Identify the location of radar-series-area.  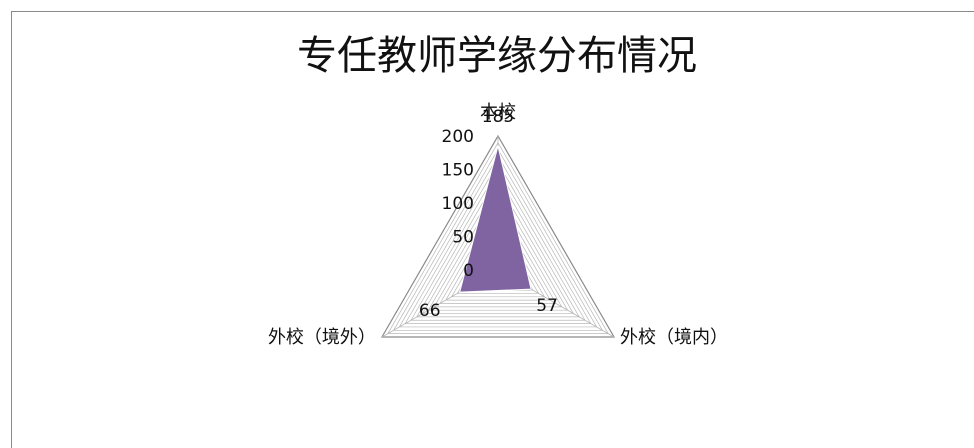
(495, 219).